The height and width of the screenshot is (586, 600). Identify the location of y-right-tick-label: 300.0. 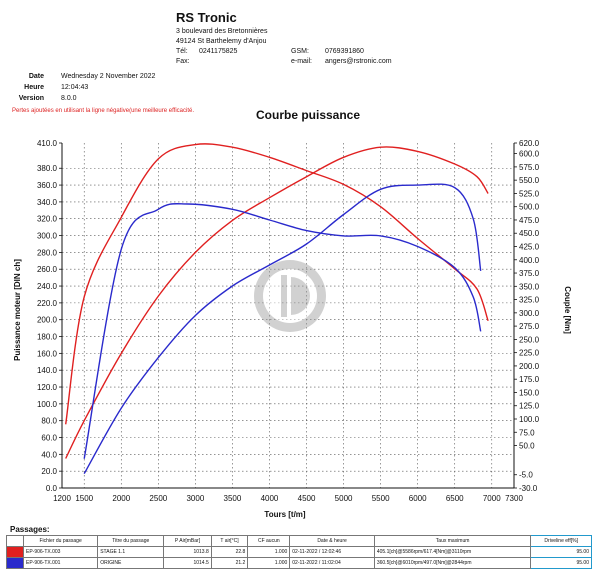
(529, 313).